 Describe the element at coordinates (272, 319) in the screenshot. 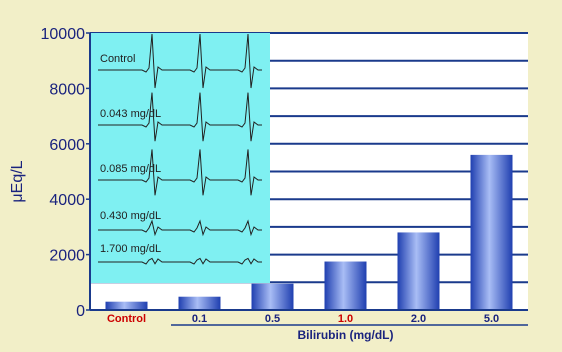

I see `x-tick-label: 0.5` at that location.